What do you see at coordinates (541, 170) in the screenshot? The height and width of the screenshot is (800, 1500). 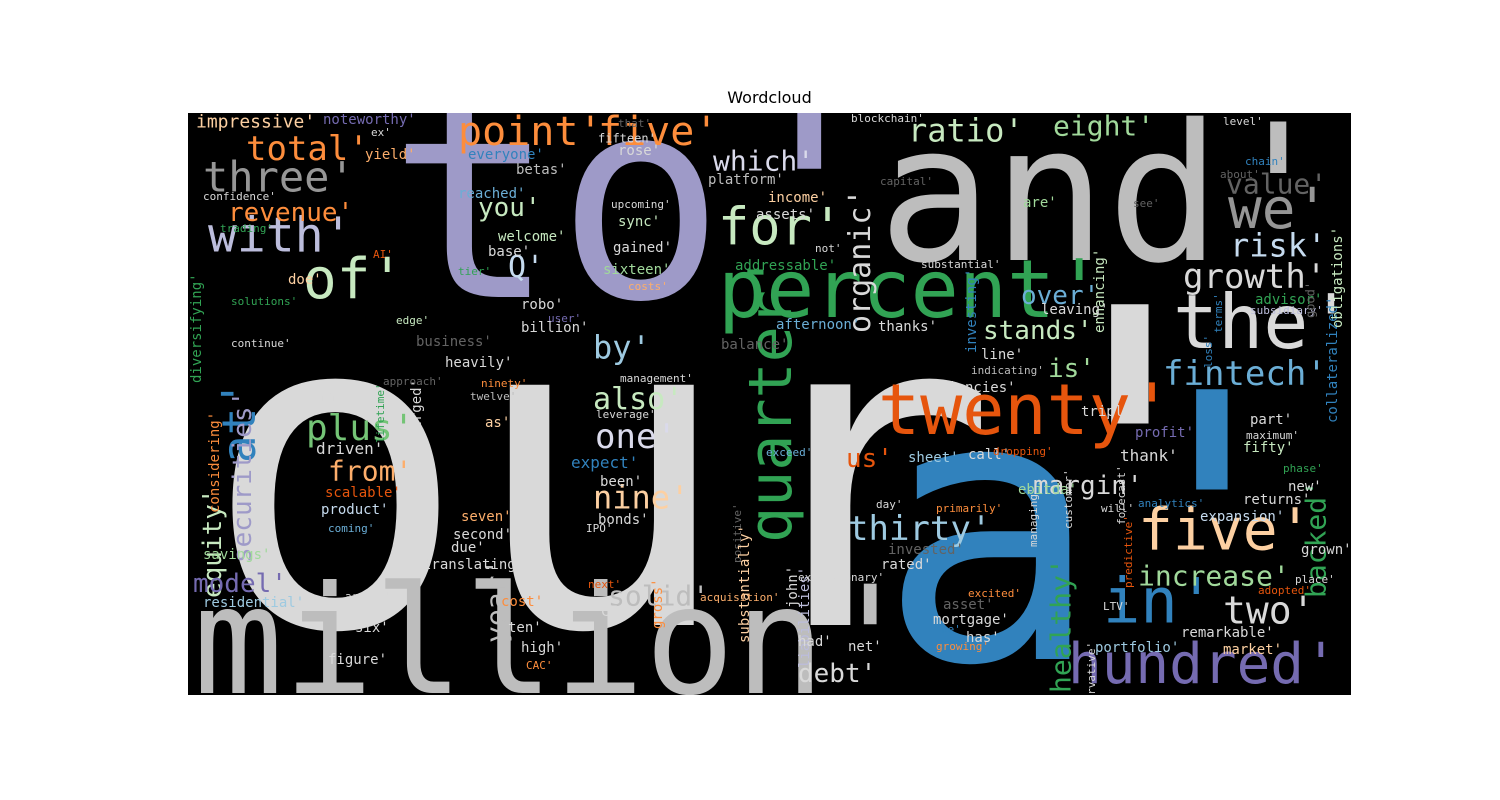 I see `word-63: betas'` at bounding box center [541, 170].